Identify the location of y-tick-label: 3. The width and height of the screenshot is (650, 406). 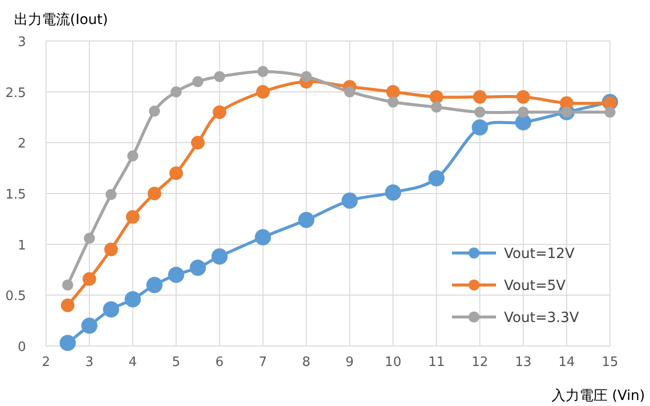
(22, 42).